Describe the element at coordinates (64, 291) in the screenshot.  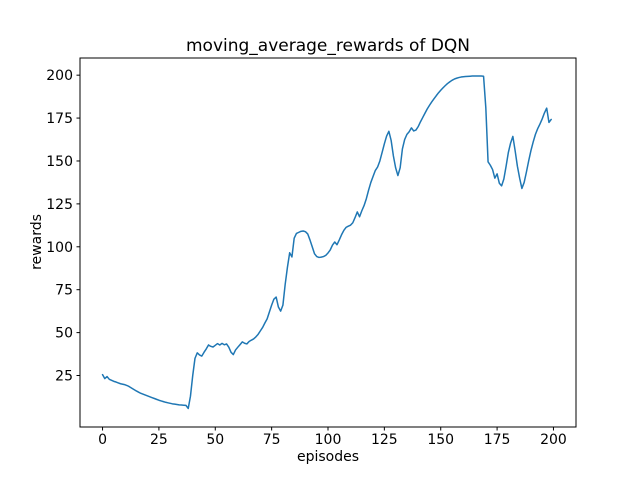
I see `y-tick-label: 75` at that location.